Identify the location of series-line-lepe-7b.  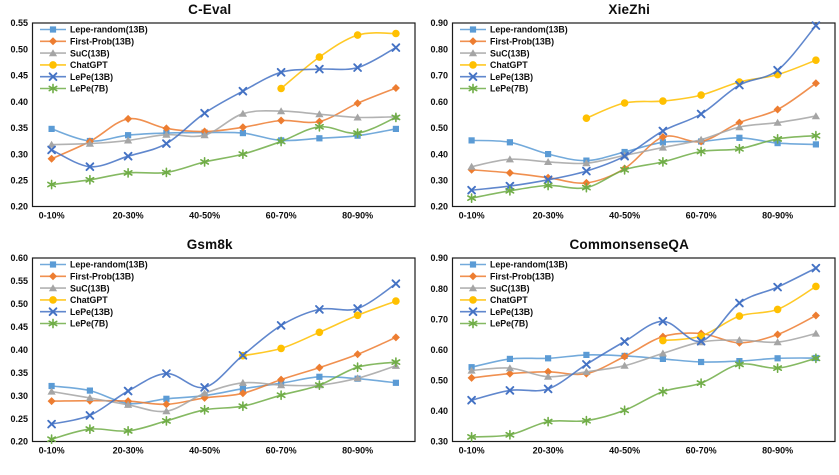
(643, 167).